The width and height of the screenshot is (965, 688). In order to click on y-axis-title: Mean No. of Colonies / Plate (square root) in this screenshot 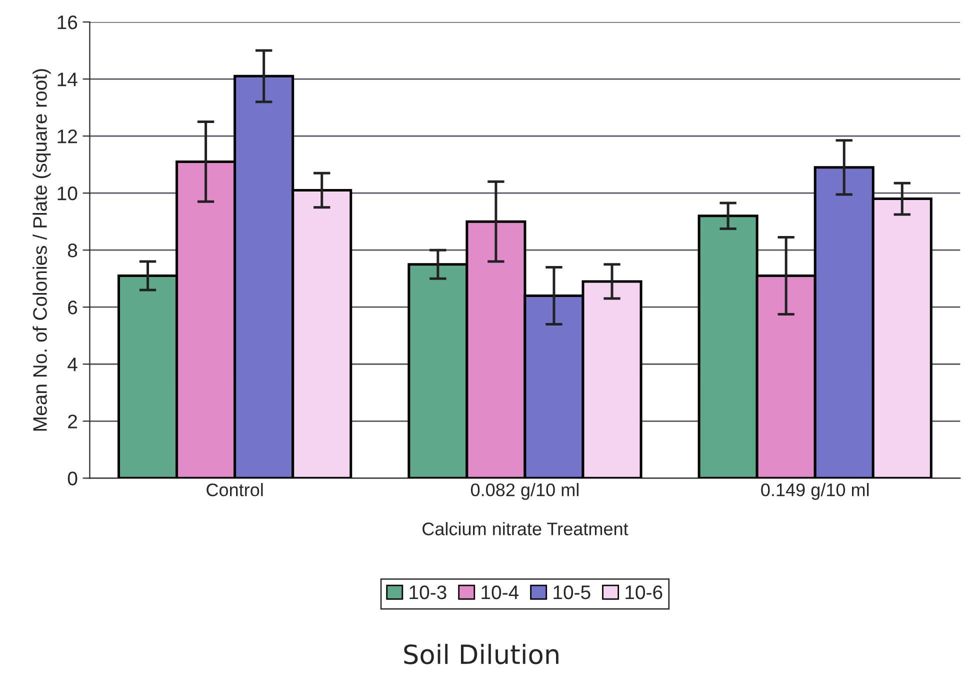, I will do `click(41, 250)`.